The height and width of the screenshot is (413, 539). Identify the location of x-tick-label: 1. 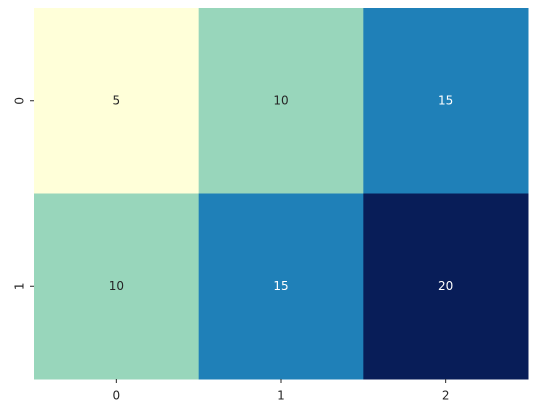
(281, 396).